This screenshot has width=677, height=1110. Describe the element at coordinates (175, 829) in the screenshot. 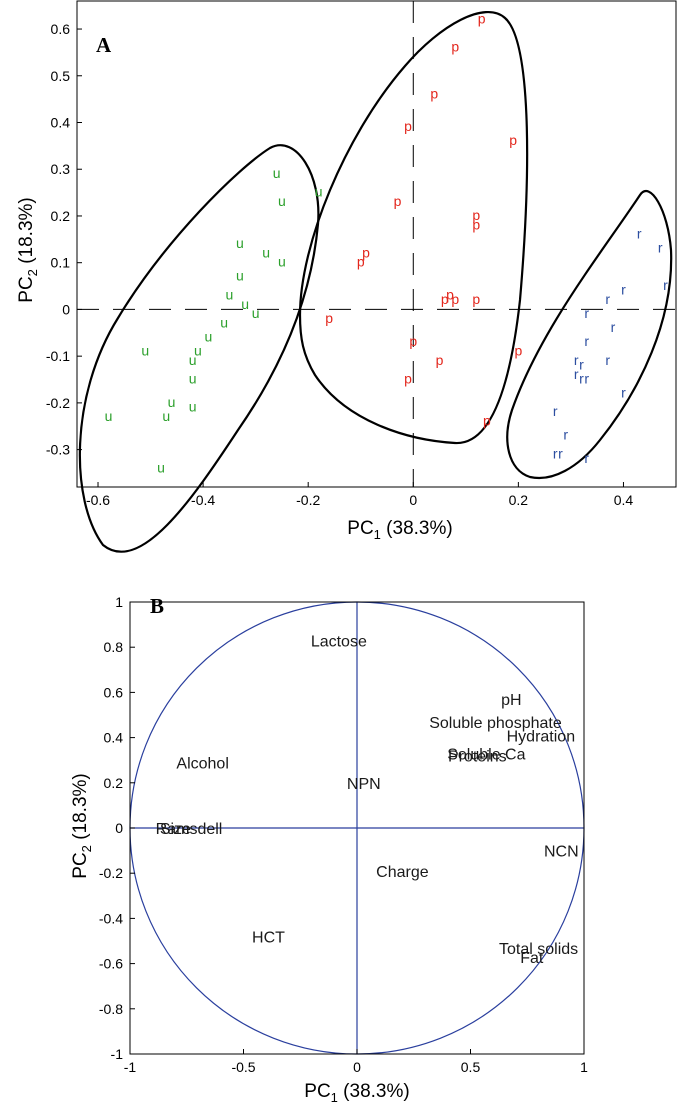

I see `variable-label: Size` at that location.